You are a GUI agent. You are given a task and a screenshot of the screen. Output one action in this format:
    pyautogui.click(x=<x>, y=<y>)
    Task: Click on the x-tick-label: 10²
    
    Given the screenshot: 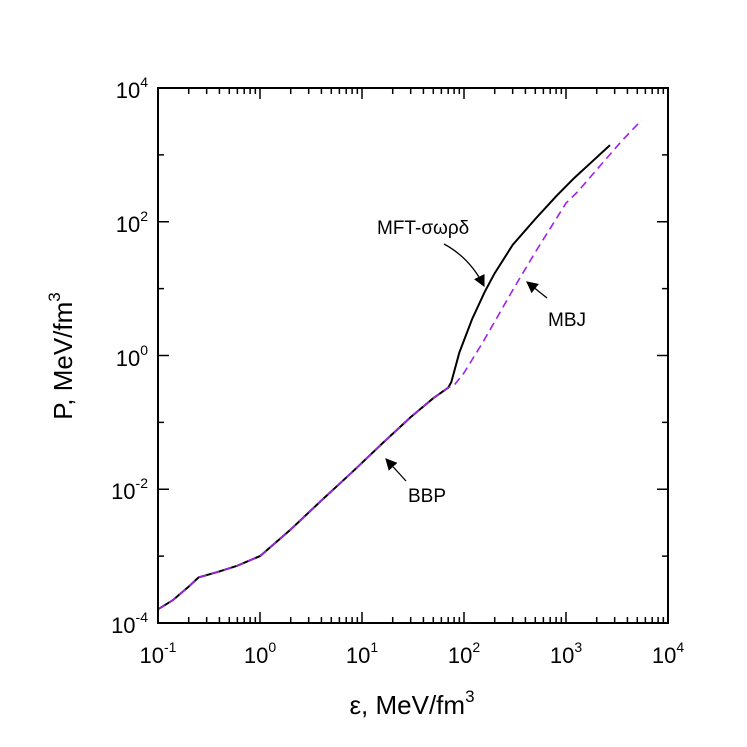 What is the action you would take?
    pyautogui.click(x=464, y=653)
    